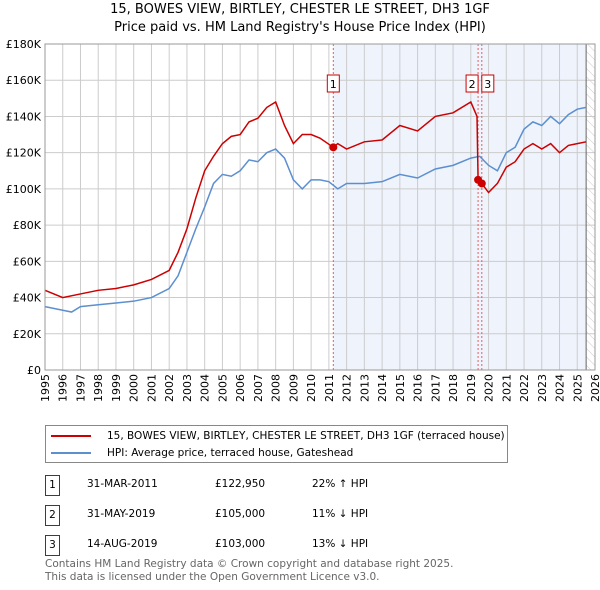  Describe the element at coordinates (134, 388) in the screenshot. I see `x-tick-label: 2000` at that location.